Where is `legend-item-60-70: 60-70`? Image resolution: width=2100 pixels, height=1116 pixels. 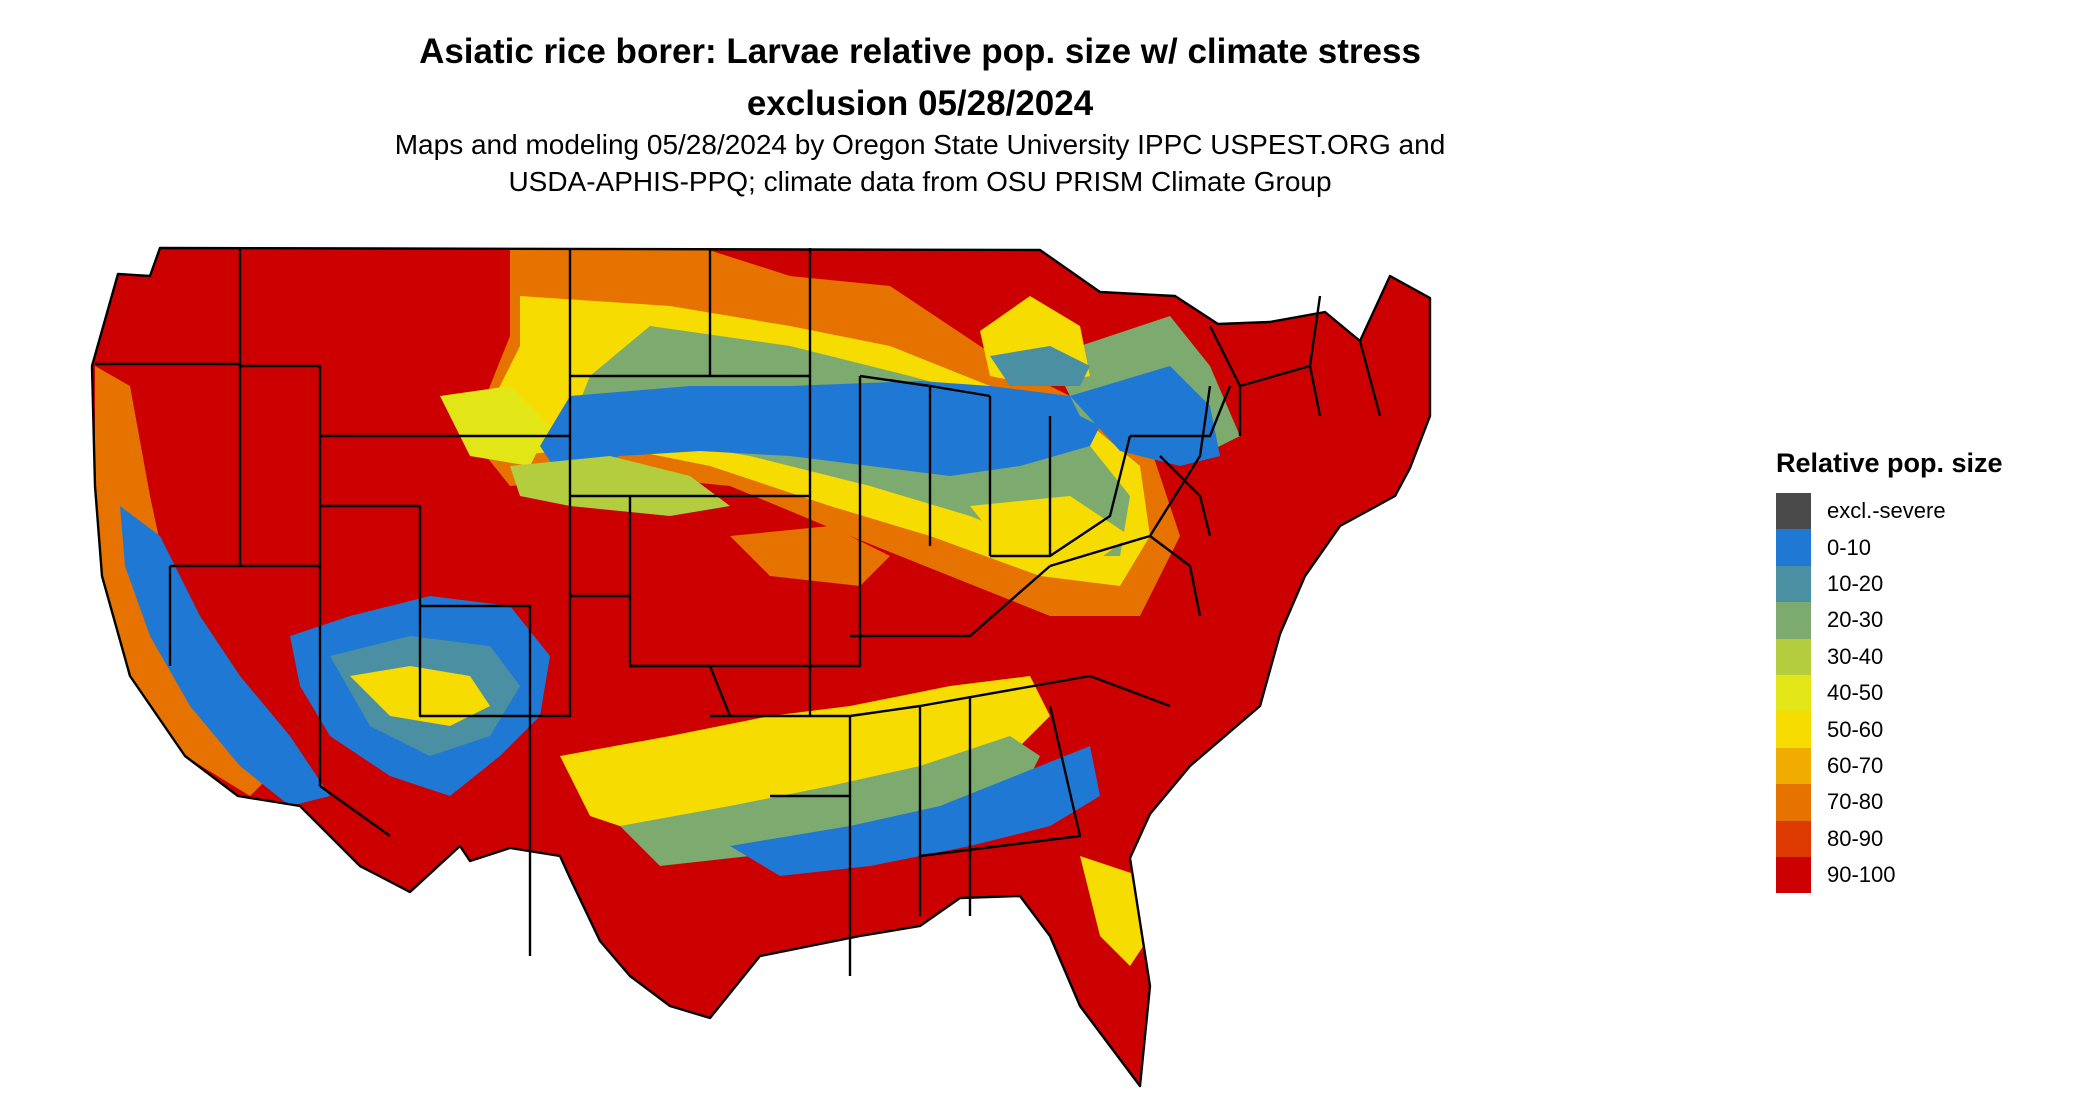 legend-item-60-70: 60-70 is located at coordinates (1889, 766).